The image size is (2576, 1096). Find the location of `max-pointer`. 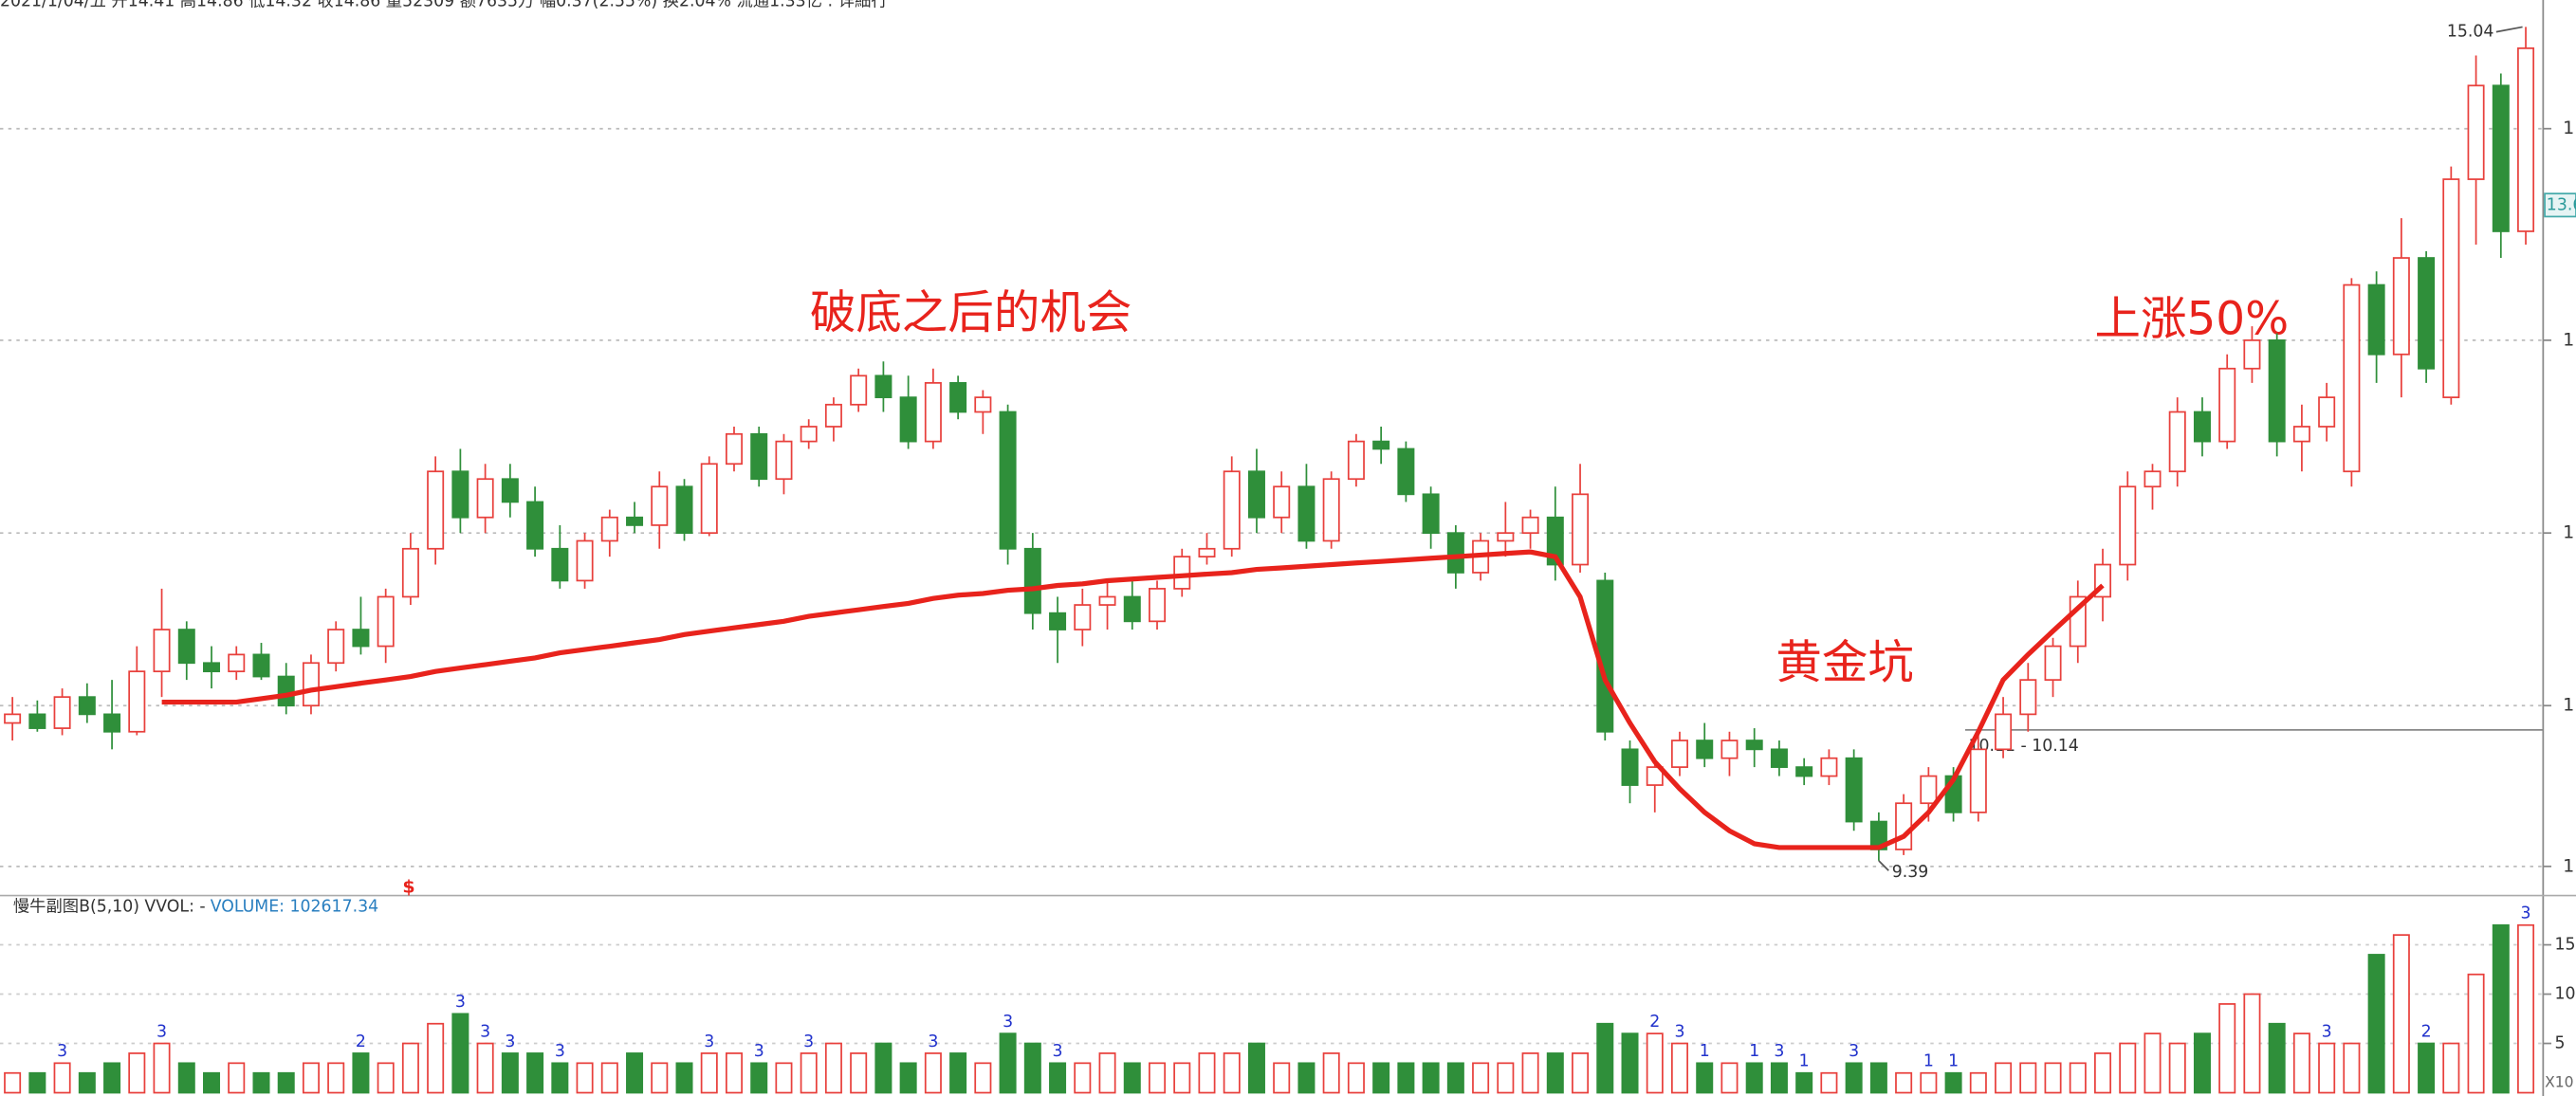

max-pointer is located at coordinates (2509, 29).